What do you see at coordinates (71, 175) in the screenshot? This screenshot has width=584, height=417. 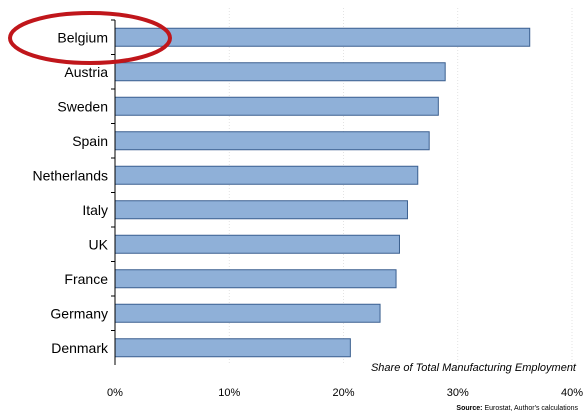 I see `category-label: Netherlands` at bounding box center [71, 175].